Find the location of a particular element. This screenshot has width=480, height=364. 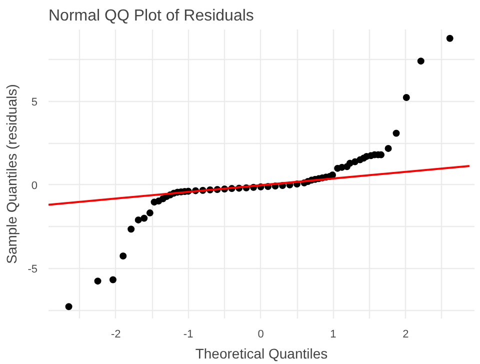

x-tick-label: -1 is located at coordinates (188, 334).